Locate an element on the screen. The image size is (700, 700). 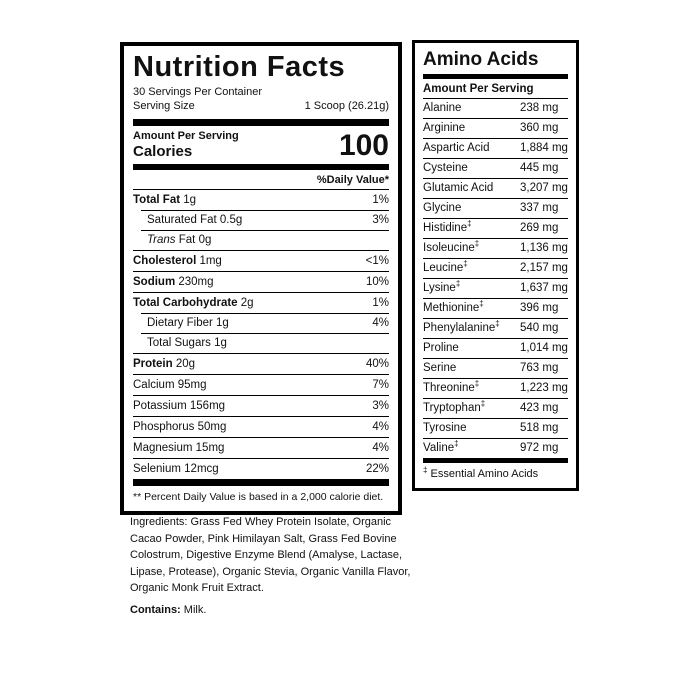
nutrient-name-text: Sodium is located at coordinates (154, 282).